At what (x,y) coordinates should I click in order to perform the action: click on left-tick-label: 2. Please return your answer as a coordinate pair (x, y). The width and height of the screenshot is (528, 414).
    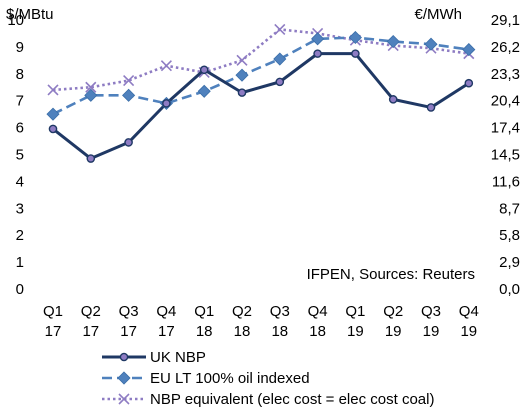
    Looking at the image, I should click on (20, 235).